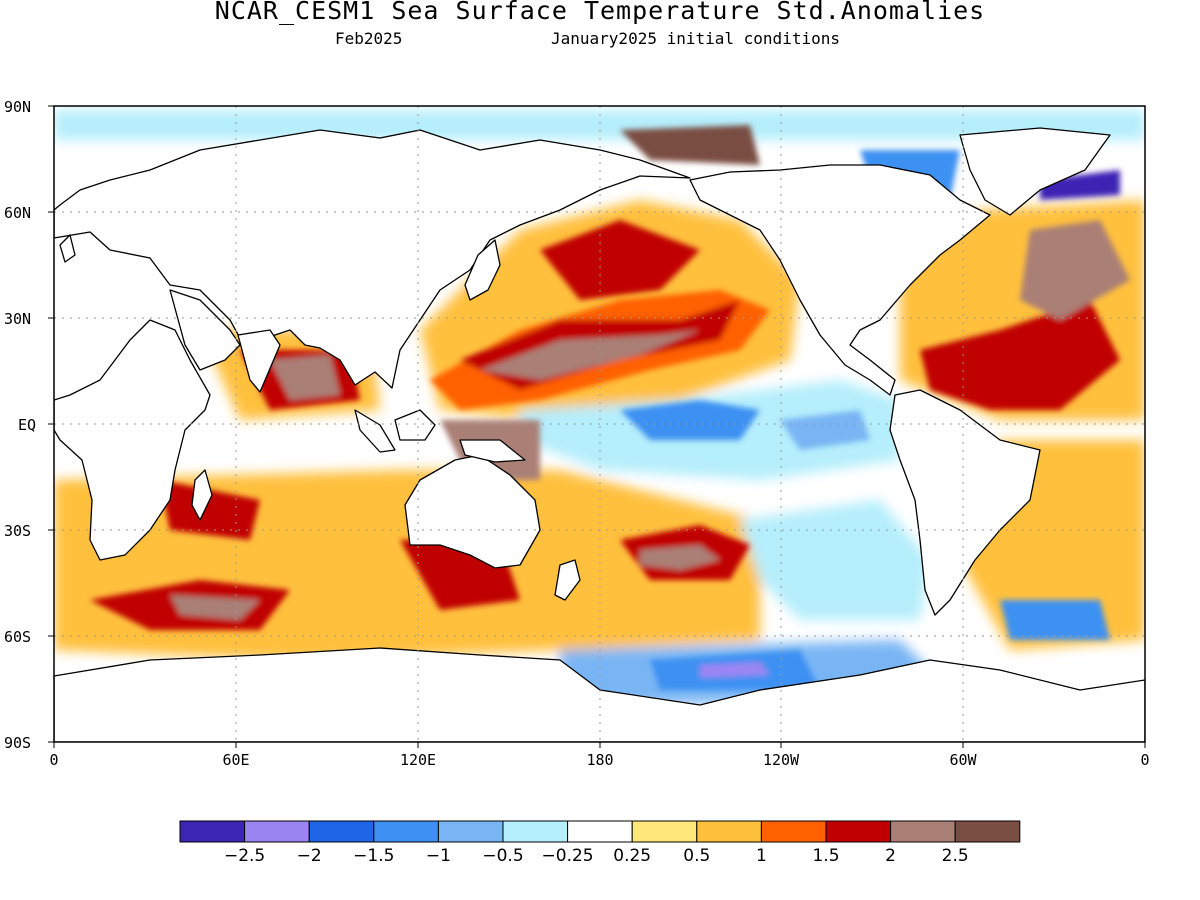 Image resolution: width=1200 pixels, height=900 pixels. I want to click on lat-label: 60S, so click(17, 637).